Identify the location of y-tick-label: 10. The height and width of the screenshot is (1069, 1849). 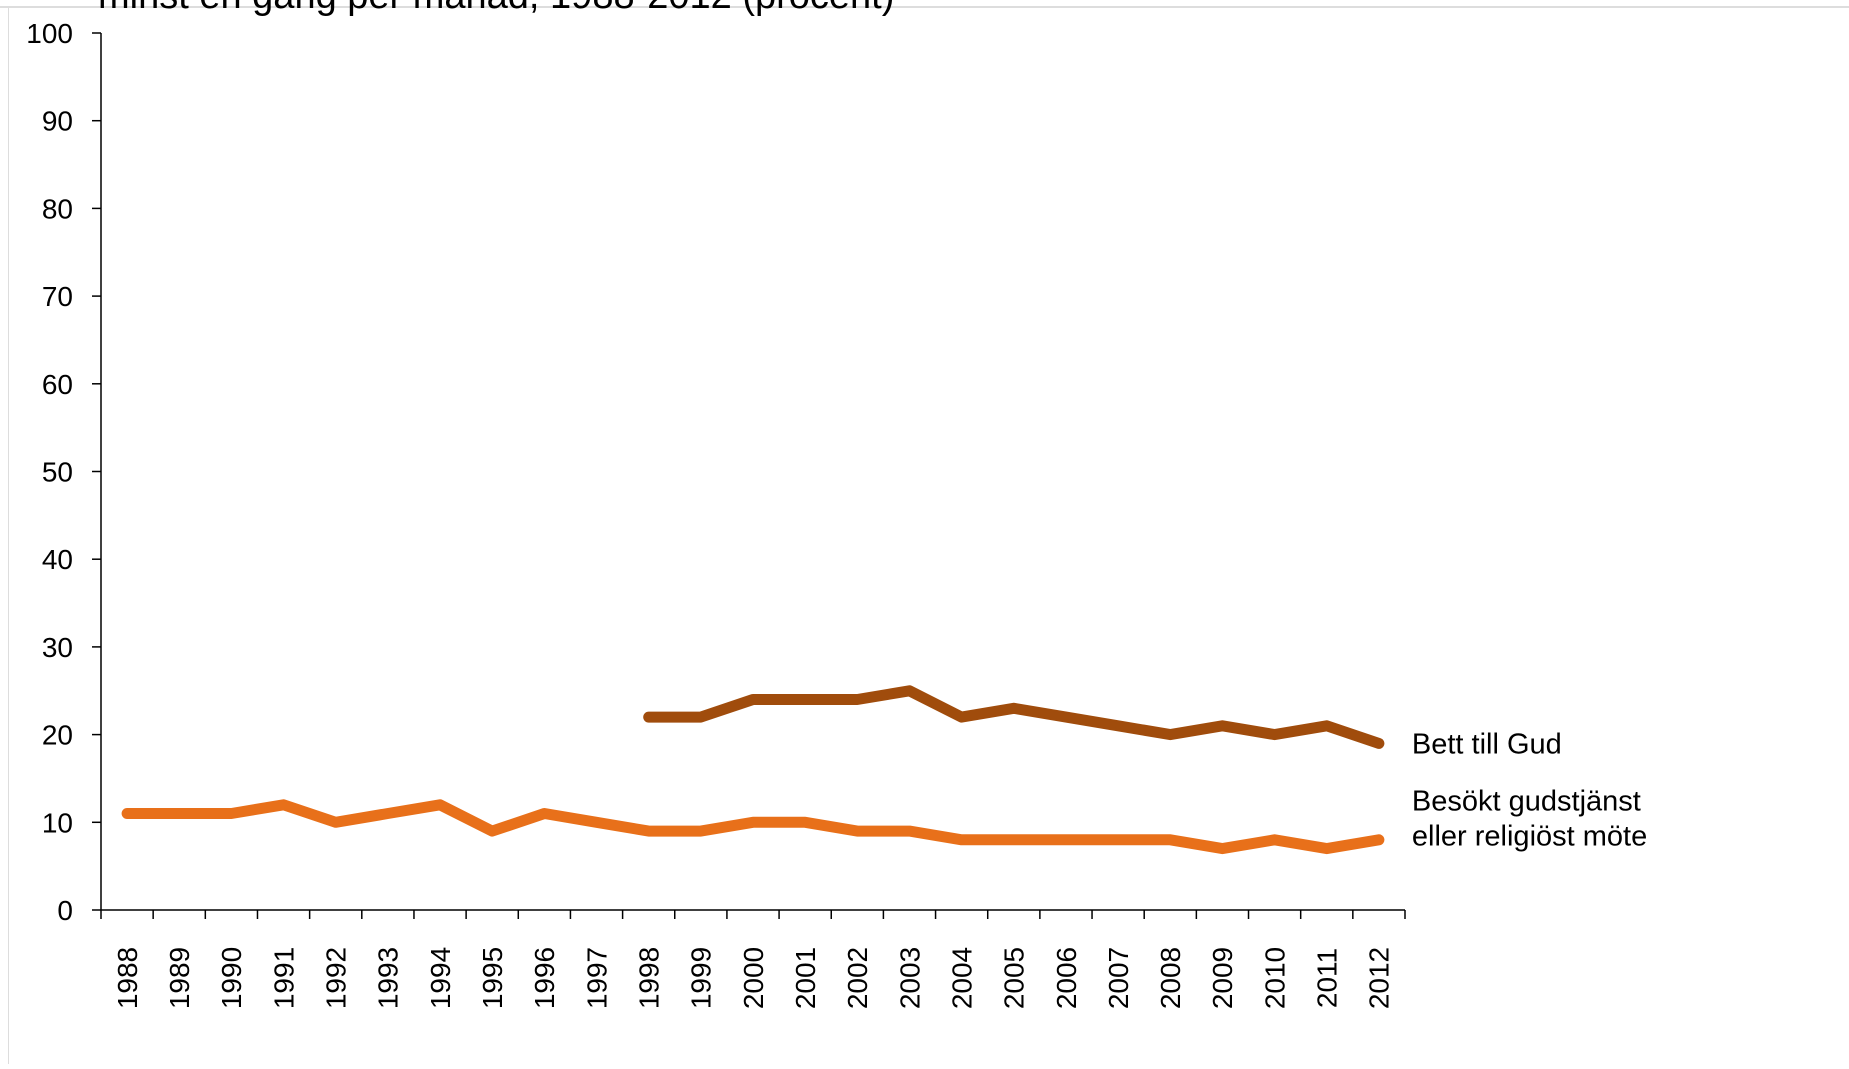
(57, 822).